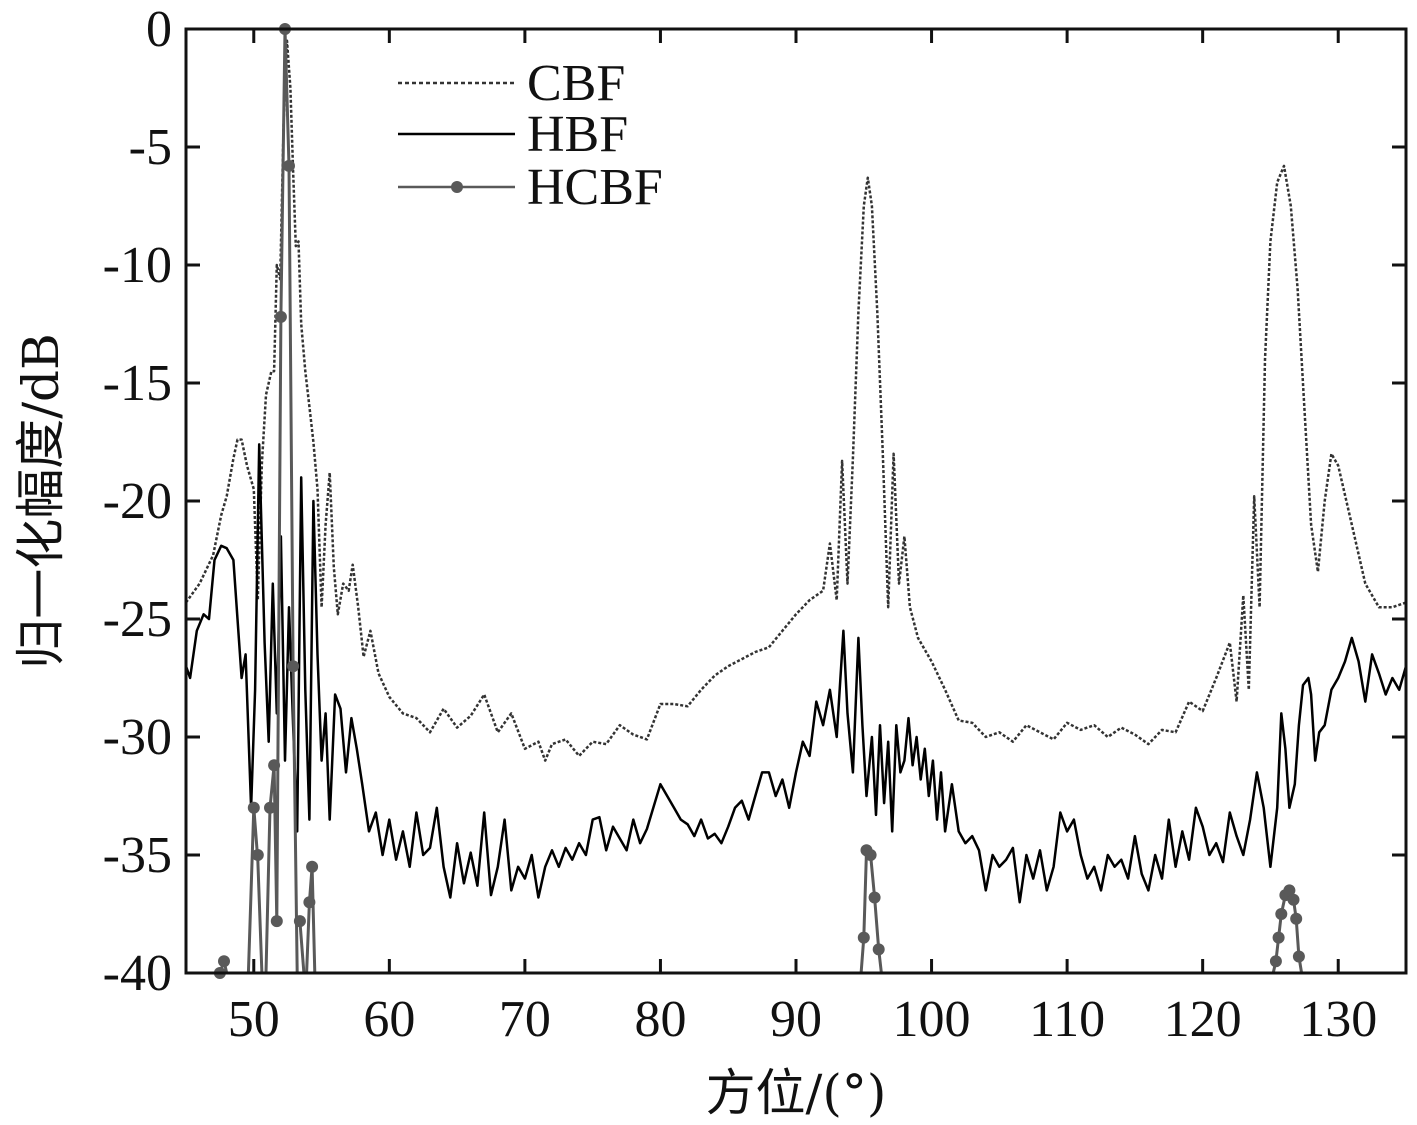 This screenshot has height=1125, width=1417. What do you see at coordinates (660, 1019) in the screenshot?
I see `x-tick-label: 80` at bounding box center [660, 1019].